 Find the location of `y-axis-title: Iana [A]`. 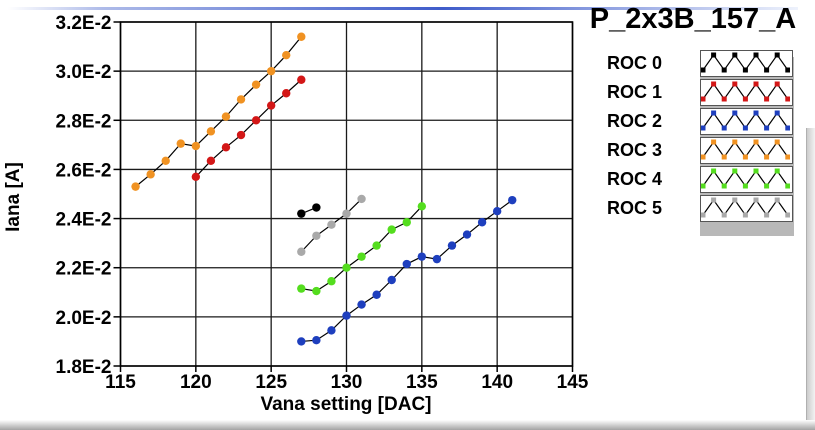

y-axis-title: Iana [A] is located at coordinates (13, 197).